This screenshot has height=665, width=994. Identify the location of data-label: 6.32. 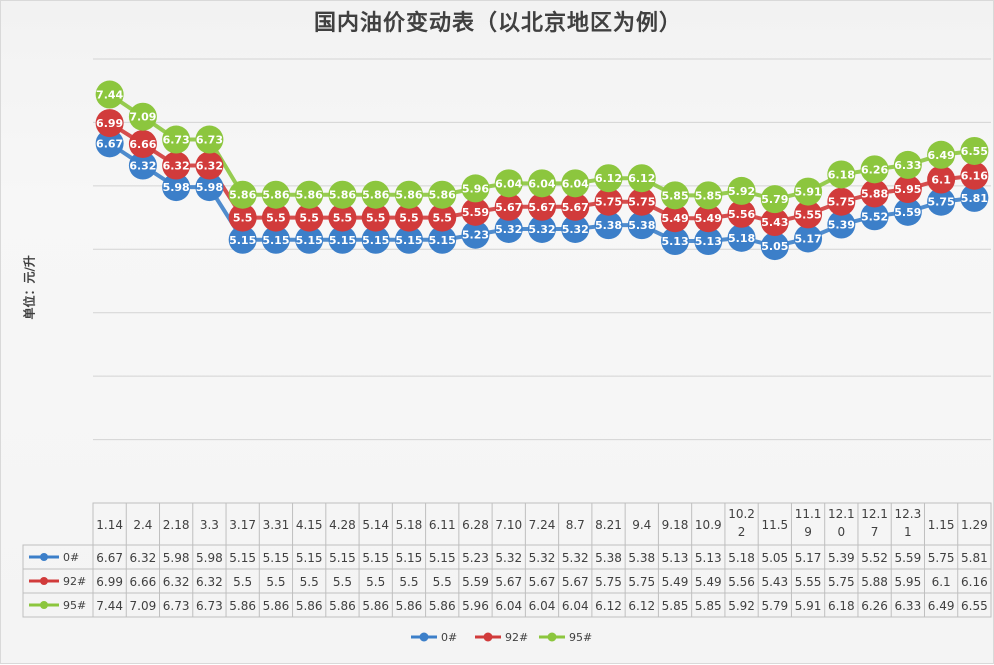
(209, 166).